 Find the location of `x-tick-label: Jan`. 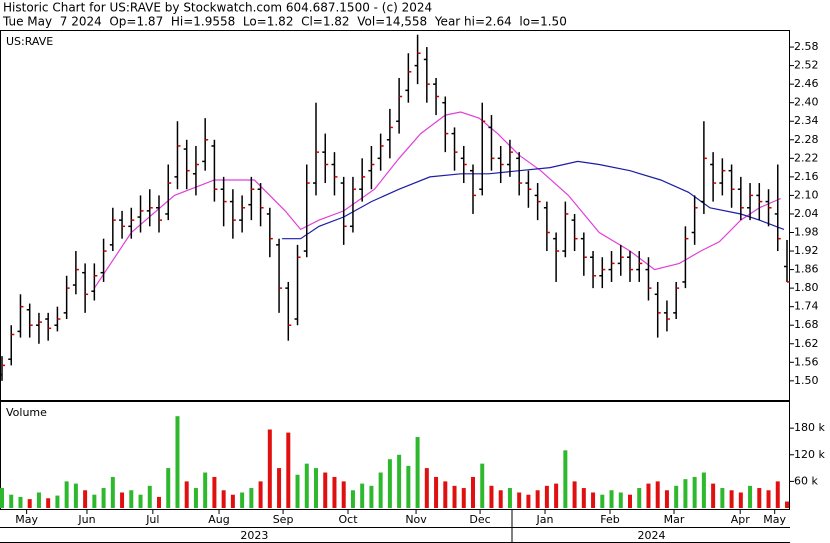

x-tick-label: Jan is located at coordinates (545, 519).